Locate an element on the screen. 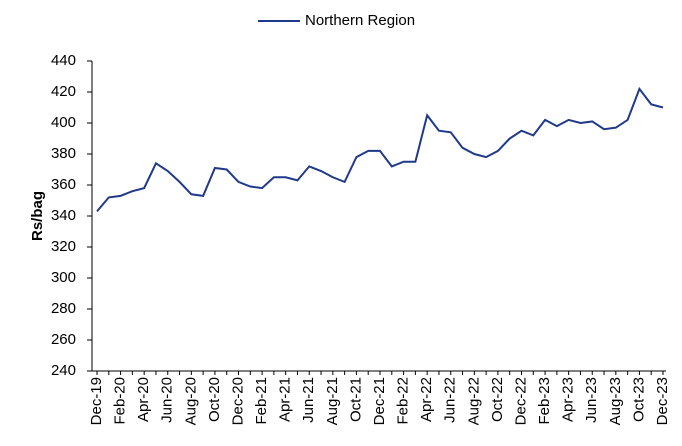  x-tick-label: Dec-20 is located at coordinates (237, 401).